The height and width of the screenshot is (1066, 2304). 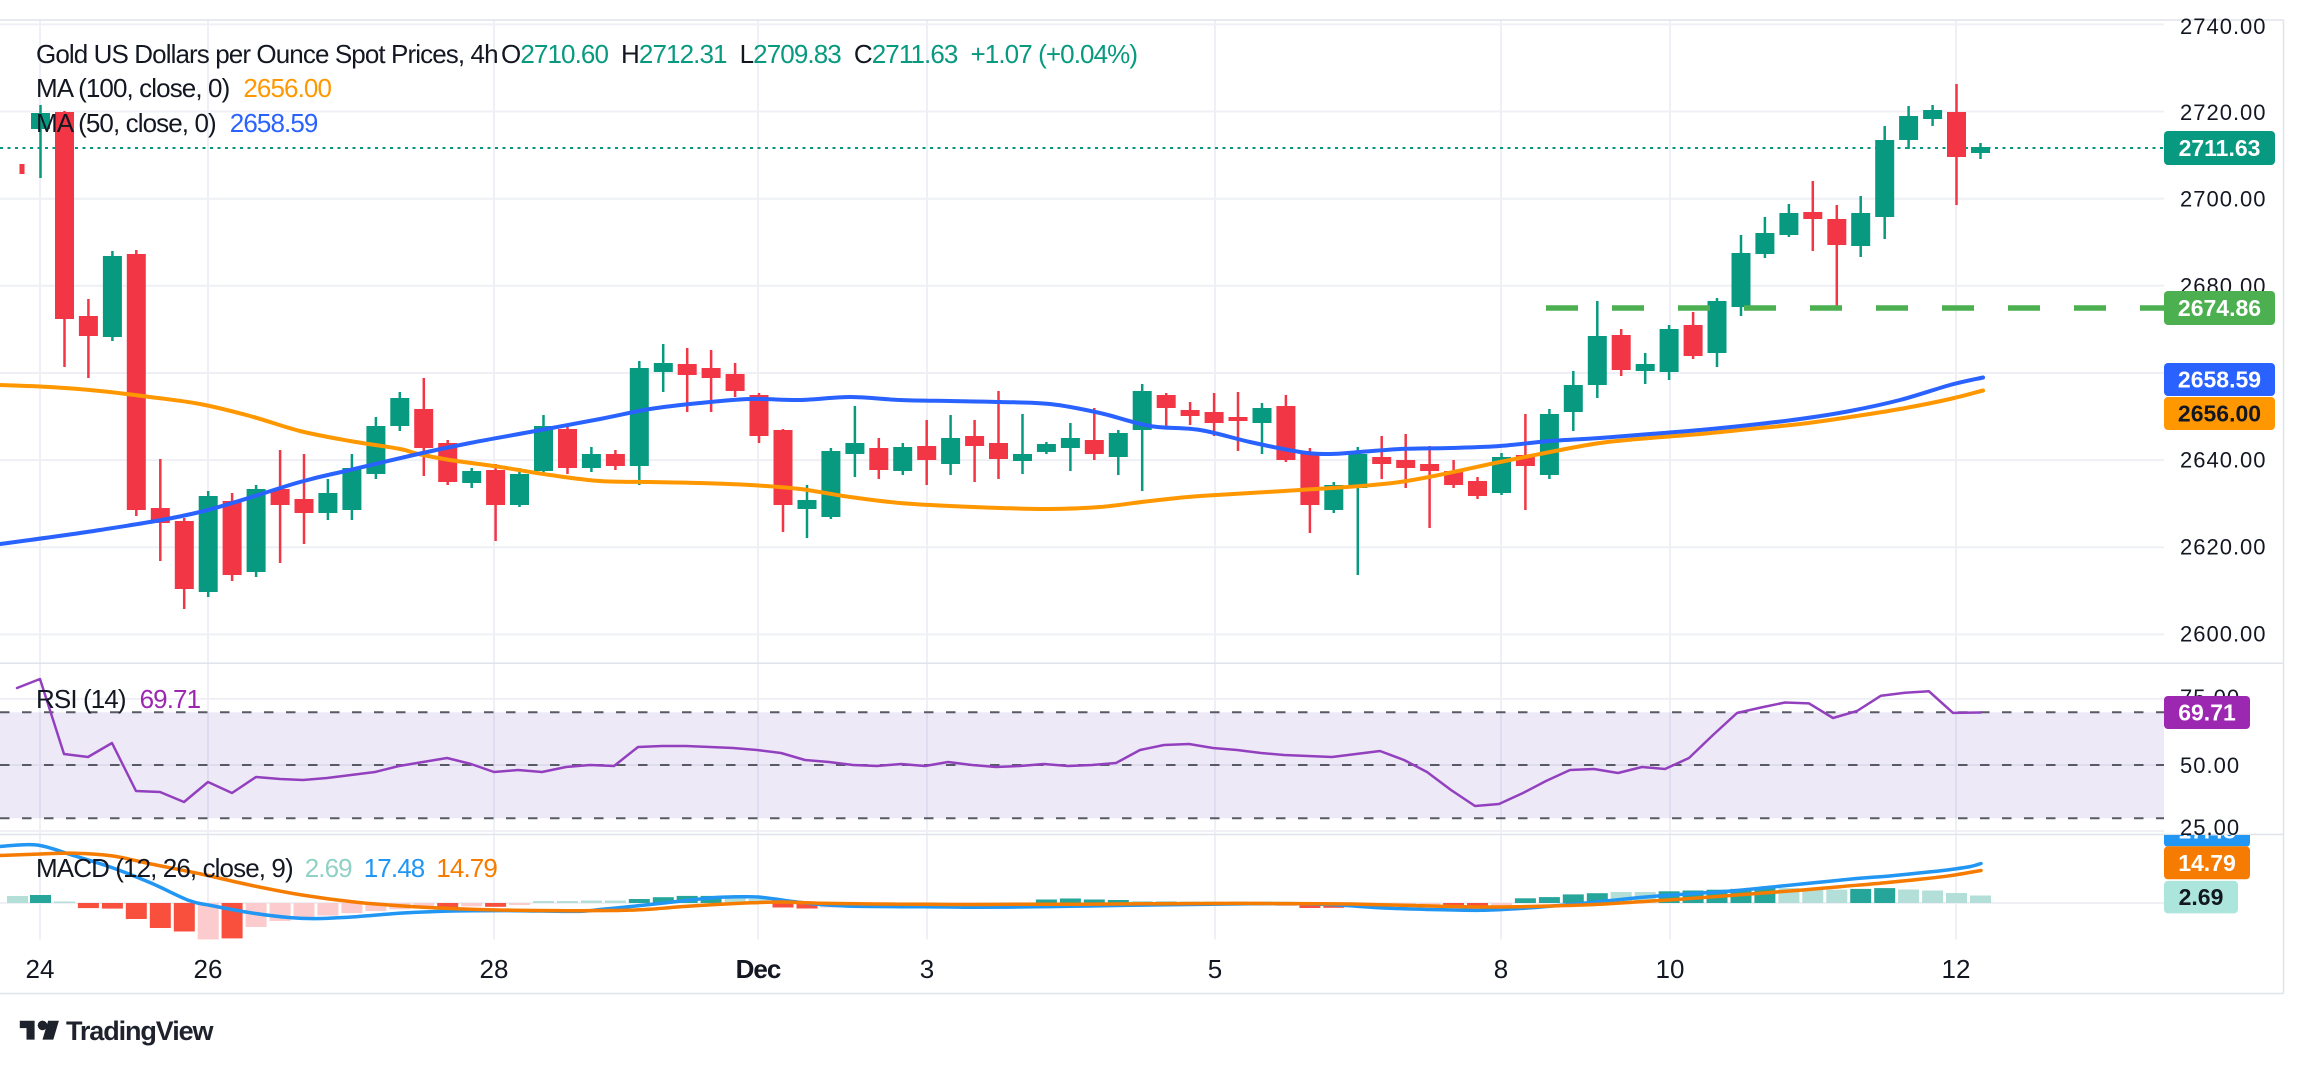 I want to click on svg-text: 2674.86, so click(x=2219, y=308).